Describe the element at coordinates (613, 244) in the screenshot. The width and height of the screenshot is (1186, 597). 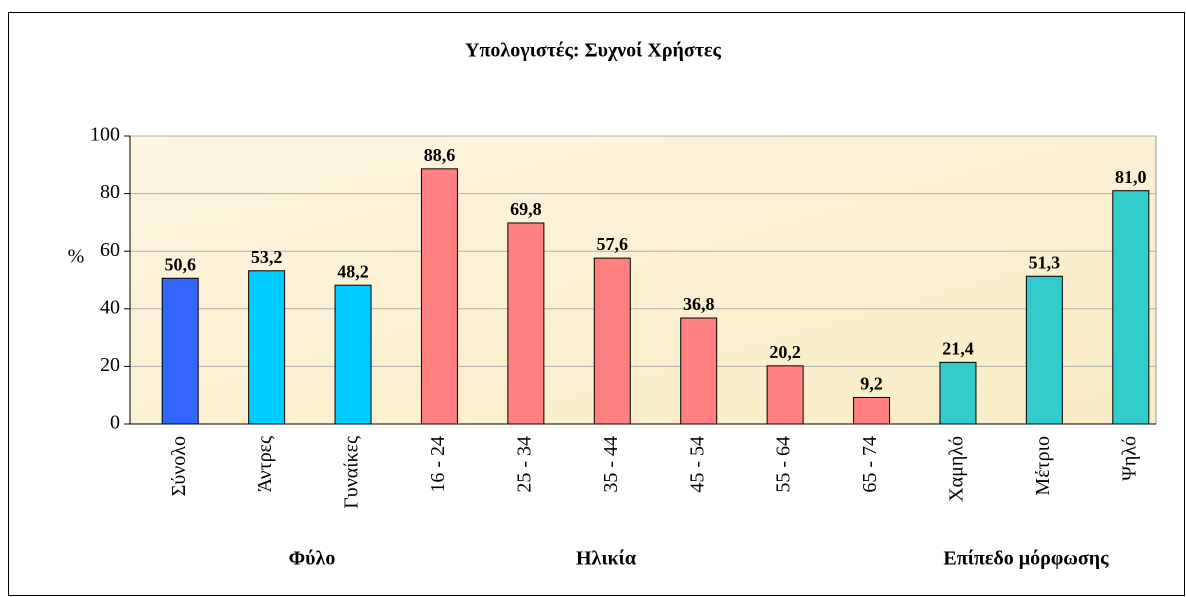
I see `value-label: 57,6` at that location.